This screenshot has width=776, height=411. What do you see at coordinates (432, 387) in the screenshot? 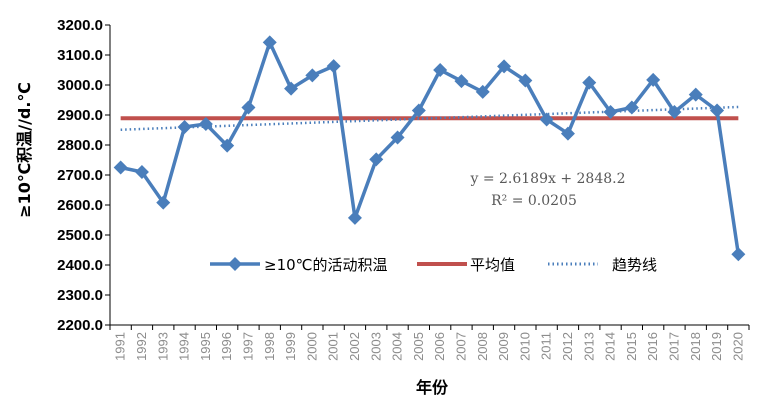
I see `x-axis-label: 年份` at bounding box center [432, 387].